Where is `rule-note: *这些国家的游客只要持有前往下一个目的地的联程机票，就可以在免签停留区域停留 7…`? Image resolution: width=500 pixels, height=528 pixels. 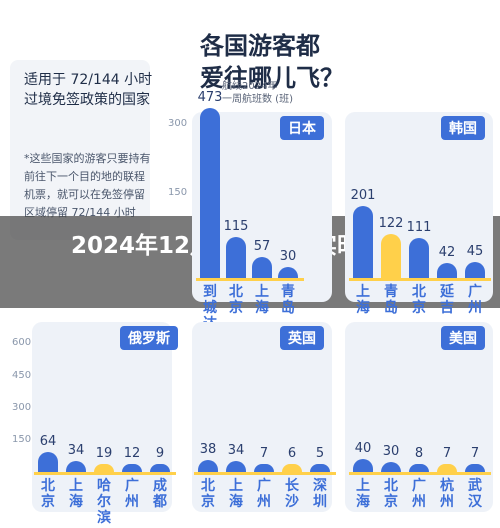
rule-note: *这些国家的游客只要持有前往下一个目的地的联程机票，就可以在免签停留区域停留 7… is located at coordinates (87, 185).